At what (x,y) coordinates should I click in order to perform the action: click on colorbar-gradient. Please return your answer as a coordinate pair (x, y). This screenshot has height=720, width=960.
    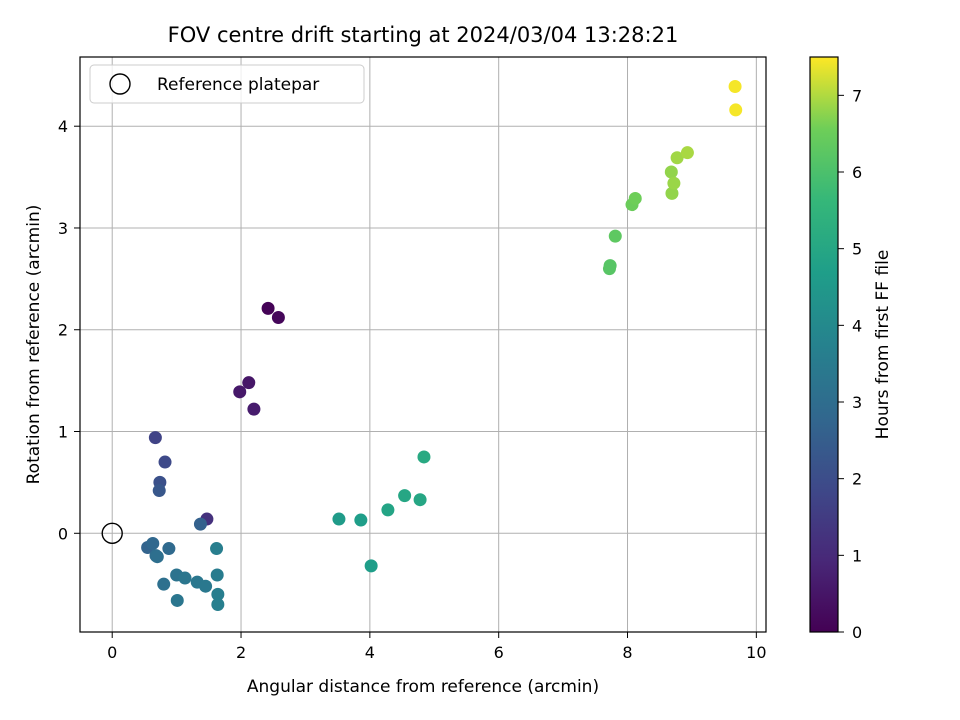
    Looking at the image, I should click on (824, 344).